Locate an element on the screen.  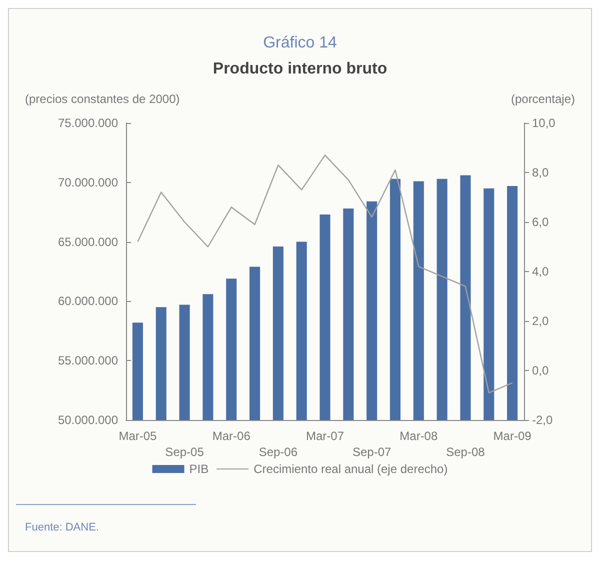
legend-label: PIB is located at coordinates (199, 469).